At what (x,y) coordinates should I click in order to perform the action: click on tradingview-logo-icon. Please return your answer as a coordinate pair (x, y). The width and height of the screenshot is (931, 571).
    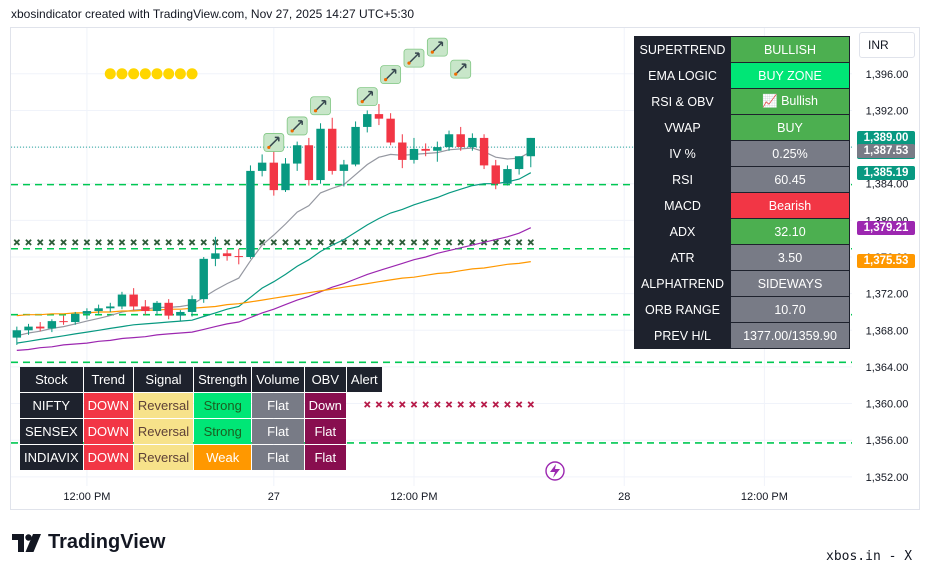
    Looking at the image, I should click on (26, 542).